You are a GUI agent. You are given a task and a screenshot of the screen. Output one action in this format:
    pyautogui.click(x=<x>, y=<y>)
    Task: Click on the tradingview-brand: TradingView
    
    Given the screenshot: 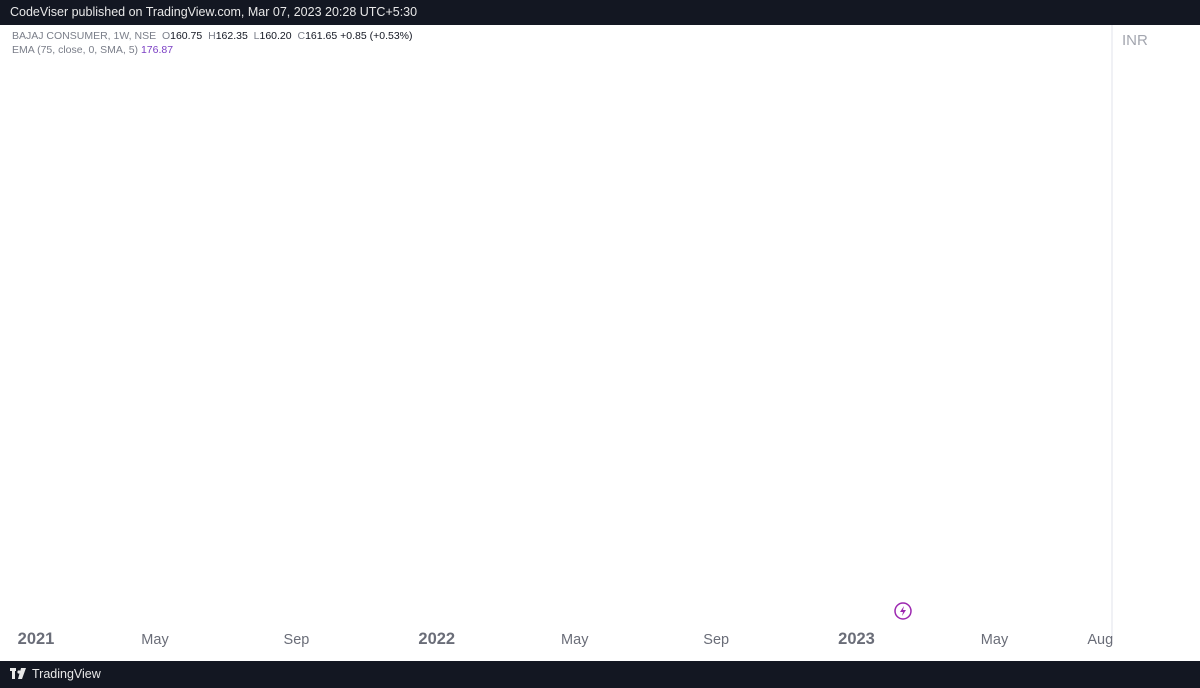 What is the action you would take?
    pyautogui.click(x=55, y=674)
    